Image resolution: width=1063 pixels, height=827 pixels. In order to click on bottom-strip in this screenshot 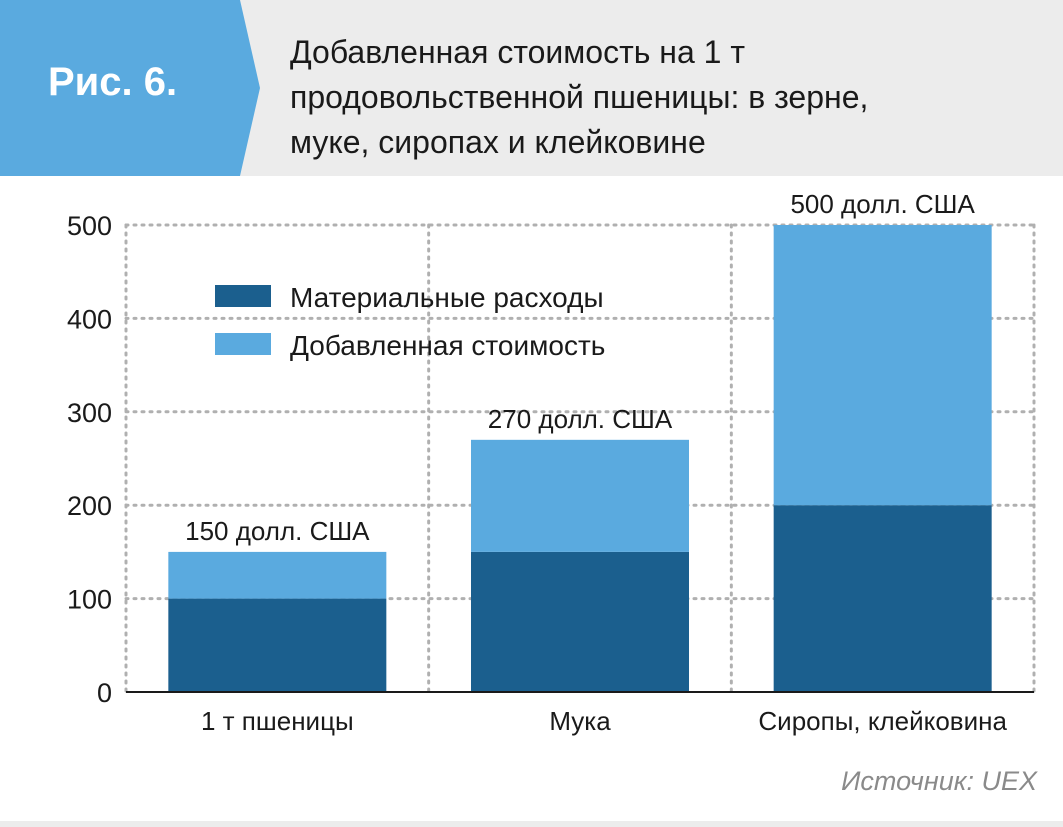, I will do `click(531, 824)`.